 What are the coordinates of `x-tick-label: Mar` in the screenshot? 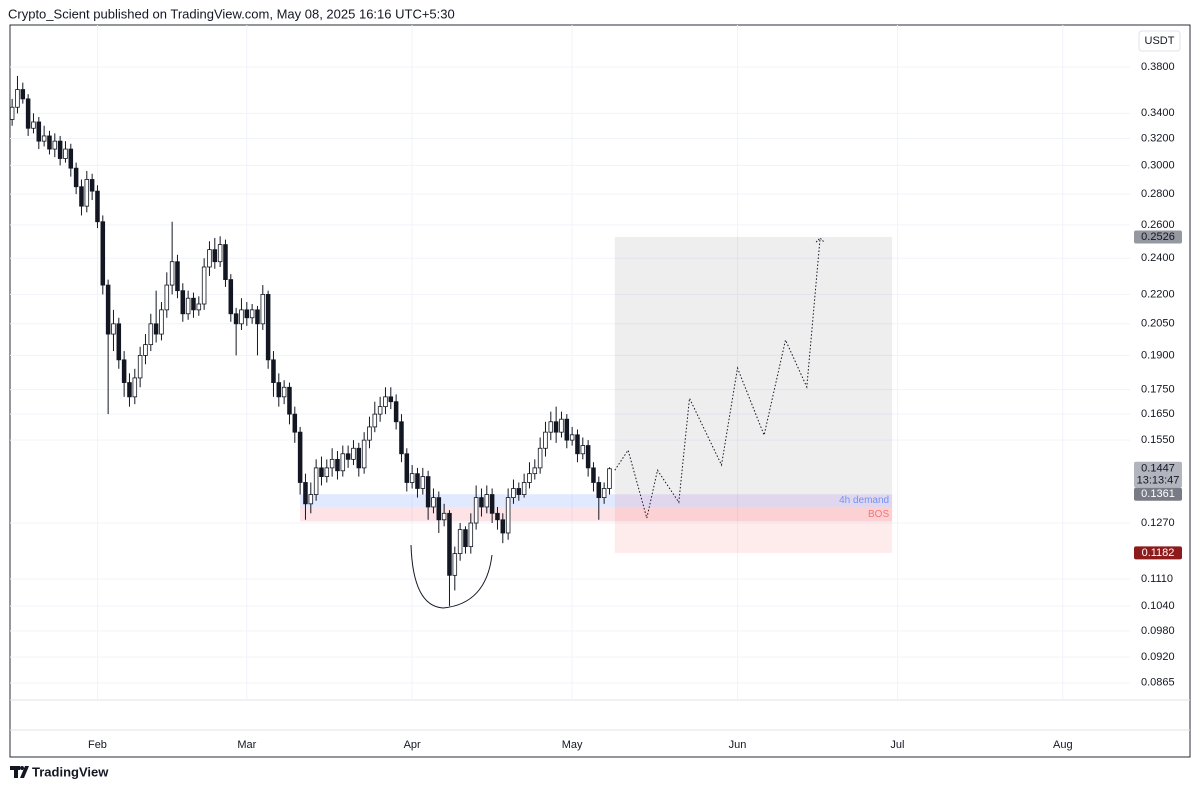 It's located at (246, 745).